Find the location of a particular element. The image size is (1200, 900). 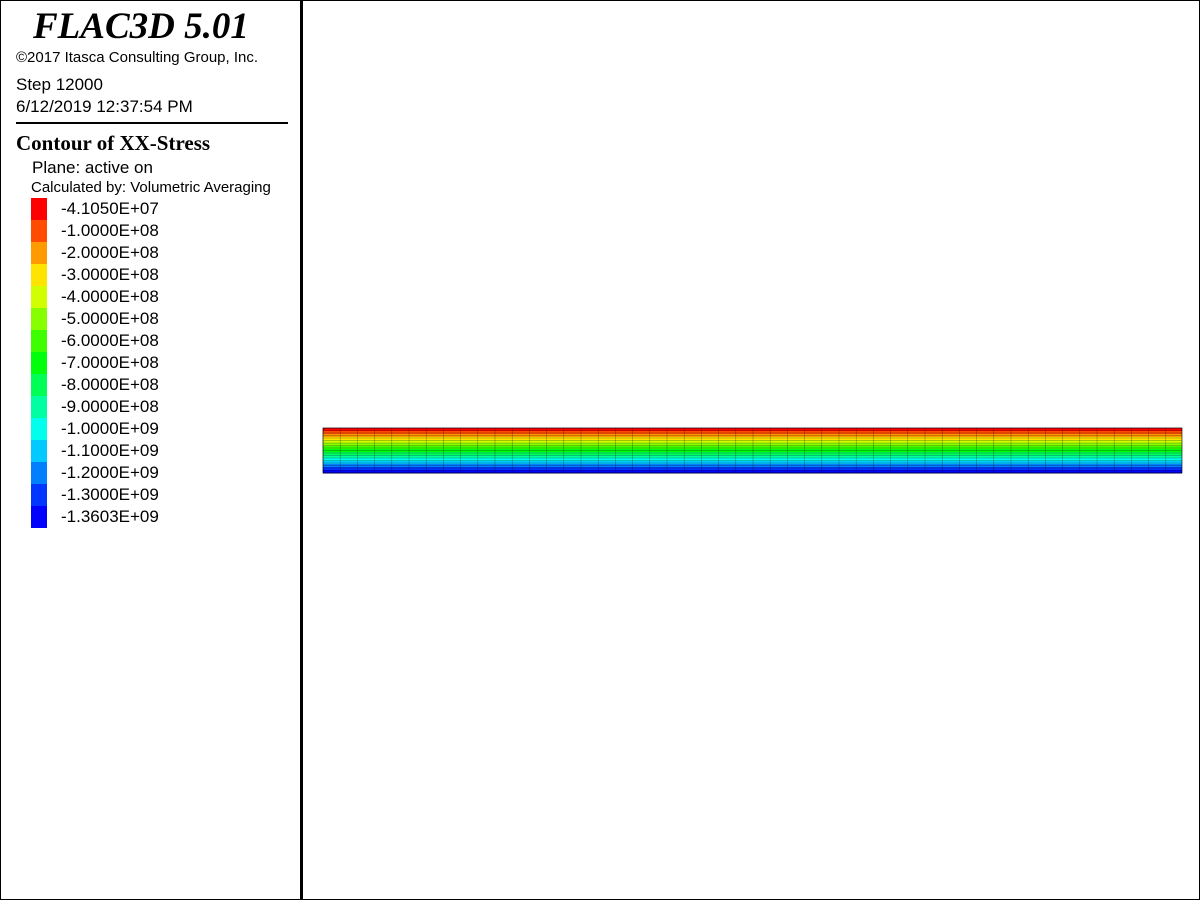

legend-title: Contour of XX-Stress is located at coordinates (113, 143).